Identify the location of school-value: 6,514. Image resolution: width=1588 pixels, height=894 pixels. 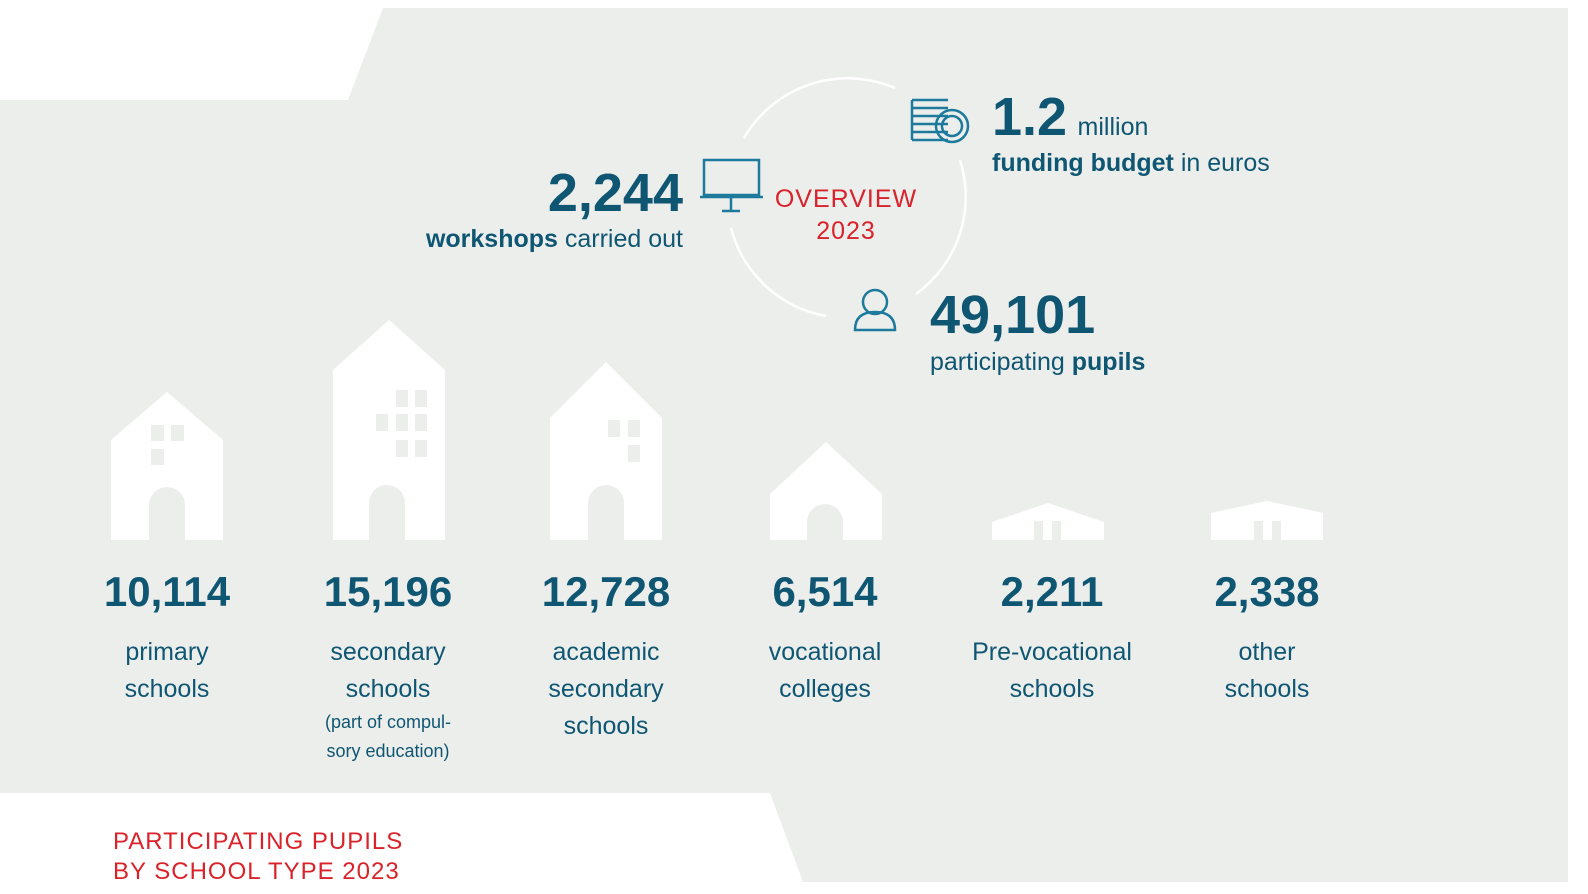
(825, 591).